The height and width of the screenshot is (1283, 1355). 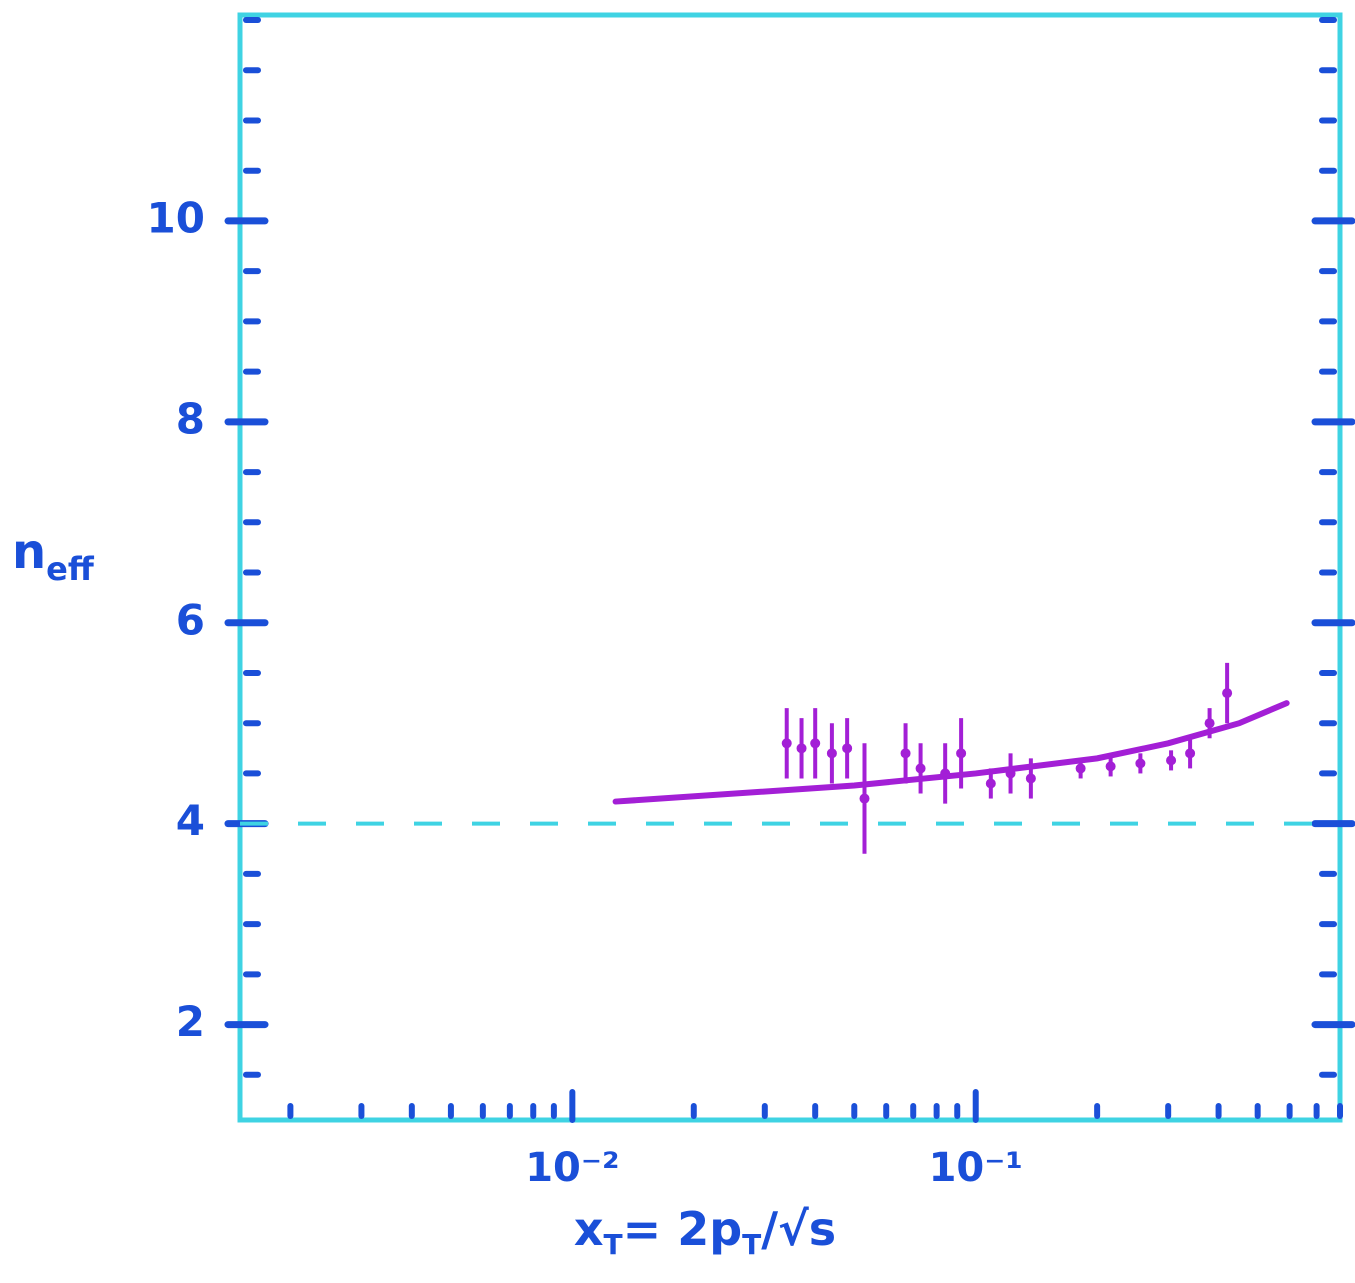 What do you see at coordinates (572, 1168) in the screenshot?
I see `x-tick-label: 10⁻²` at bounding box center [572, 1168].